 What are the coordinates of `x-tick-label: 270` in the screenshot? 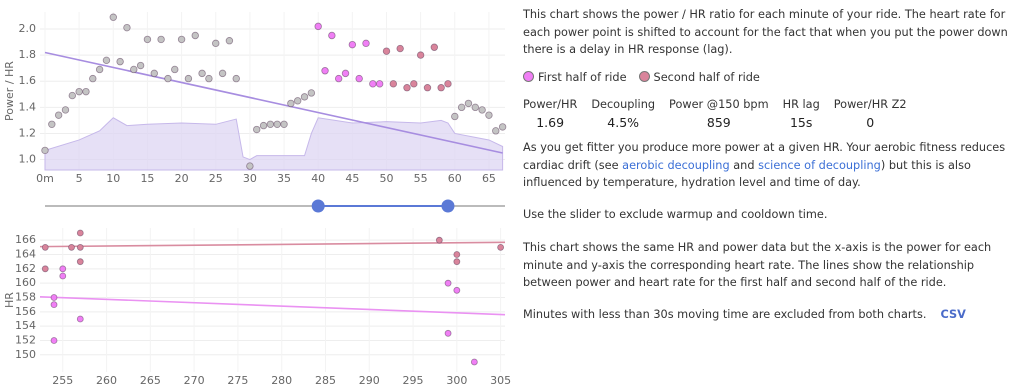 It's located at (194, 380).